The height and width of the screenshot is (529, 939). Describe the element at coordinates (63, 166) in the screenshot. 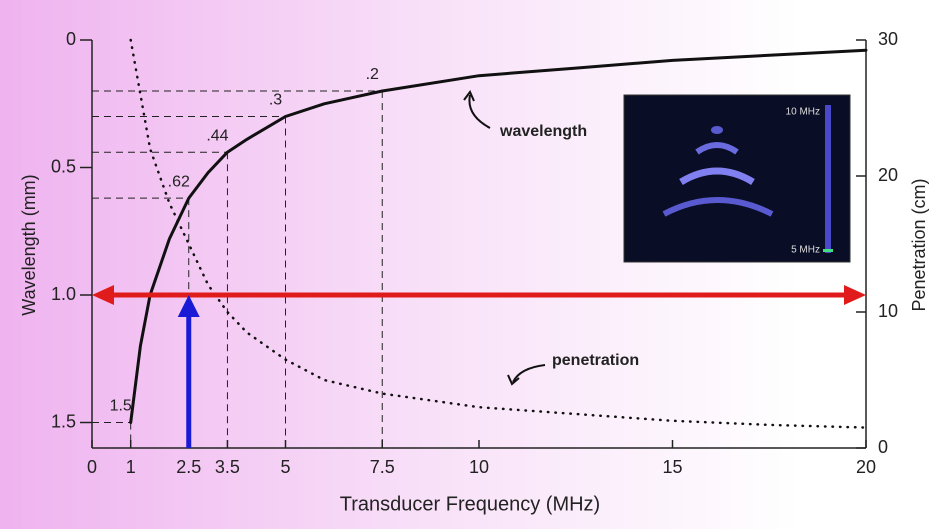

I see `y-tick-label: 0.5` at that location.